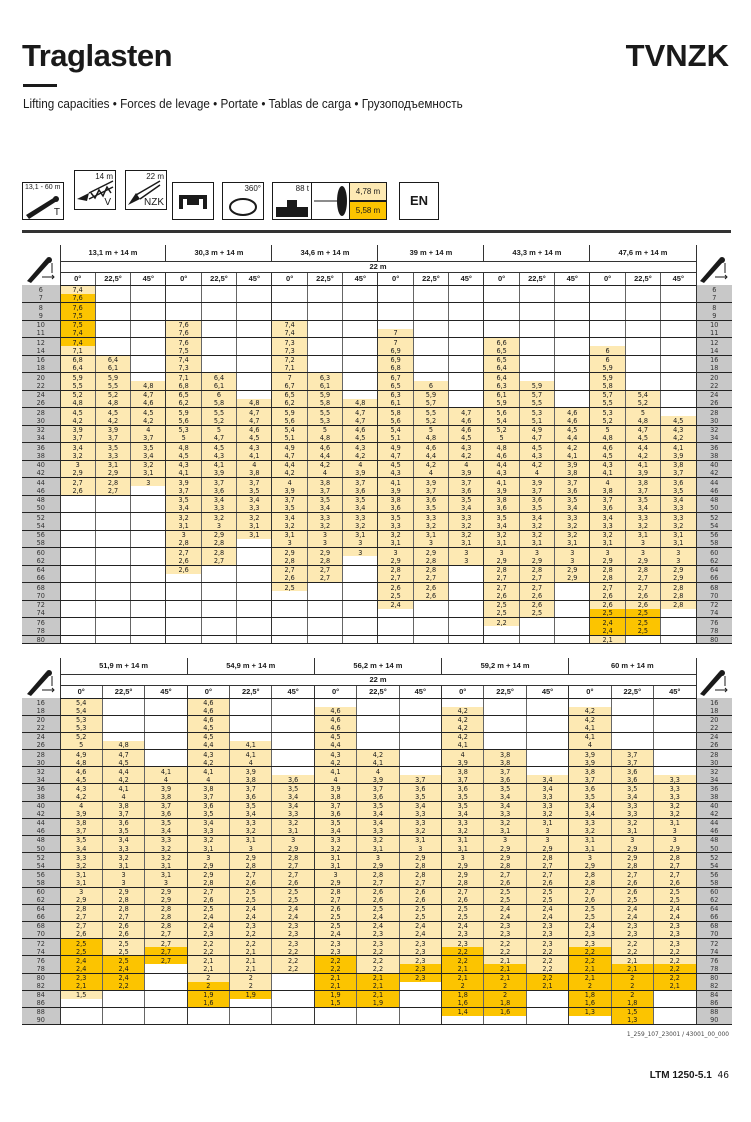 This screenshot has width=751, height=1122. I want to click on capacity-cell: 4,1, so click(501, 482).